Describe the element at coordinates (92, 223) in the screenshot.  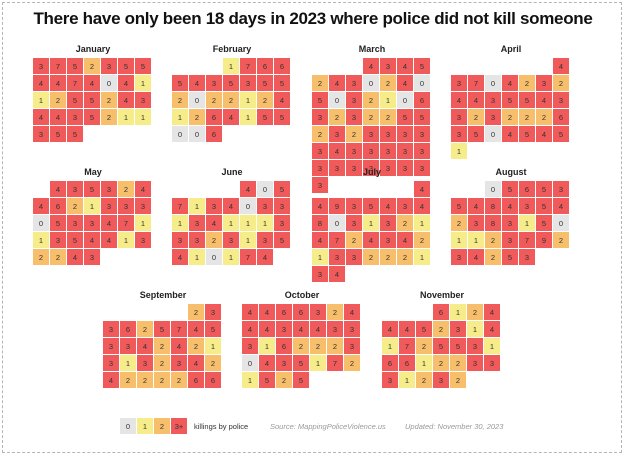
I see `day-cell-may-17: 3` at that location.